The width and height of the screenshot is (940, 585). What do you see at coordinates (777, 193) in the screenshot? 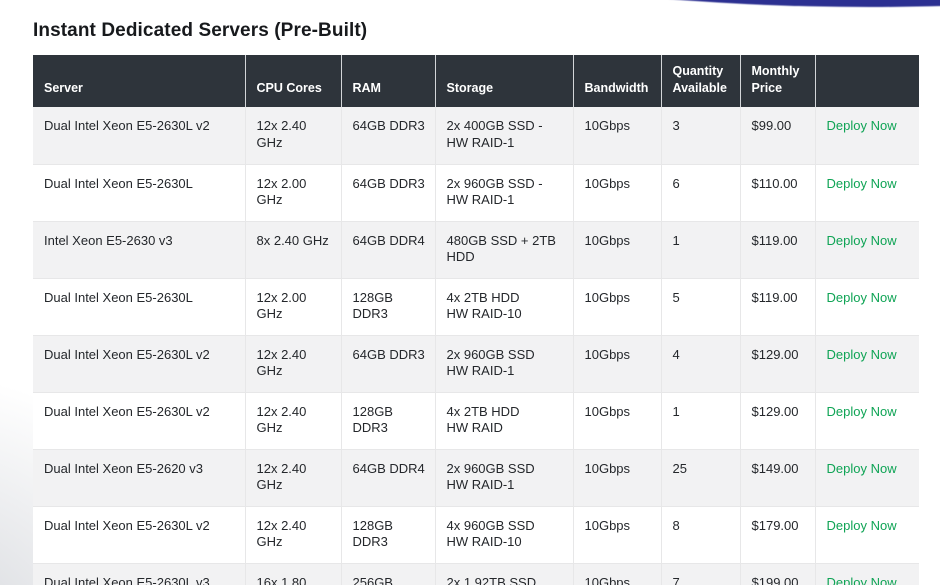
I see `cell-price: $110.00` at bounding box center [777, 193].